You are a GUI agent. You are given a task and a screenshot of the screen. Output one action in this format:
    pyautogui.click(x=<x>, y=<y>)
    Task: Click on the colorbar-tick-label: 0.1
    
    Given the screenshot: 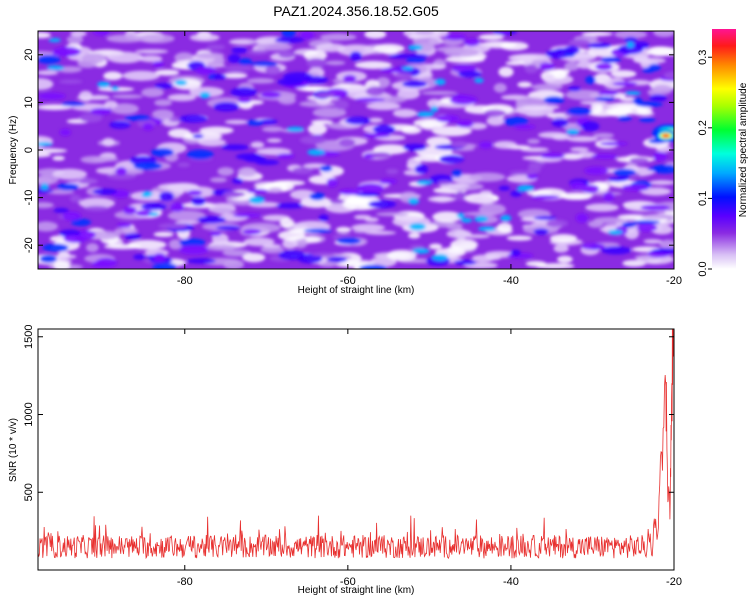 What is the action you would take?
    pyautogui.click(x=703, y=198)
    